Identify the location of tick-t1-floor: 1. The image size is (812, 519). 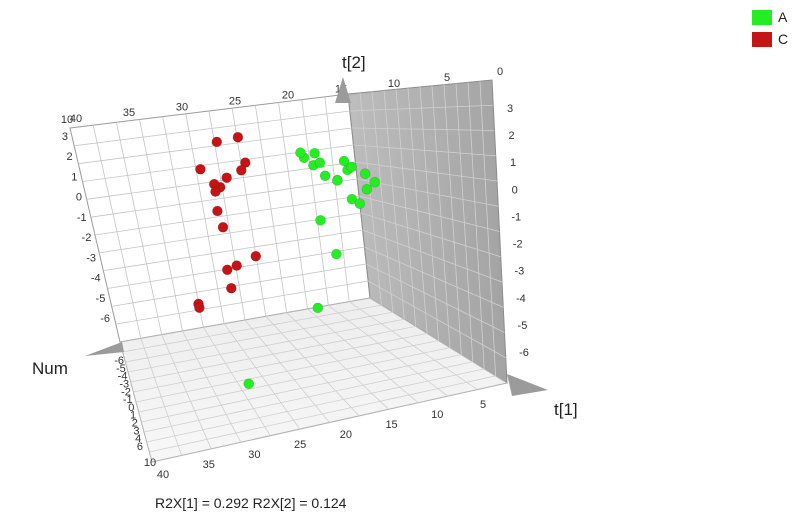
(133, 416).